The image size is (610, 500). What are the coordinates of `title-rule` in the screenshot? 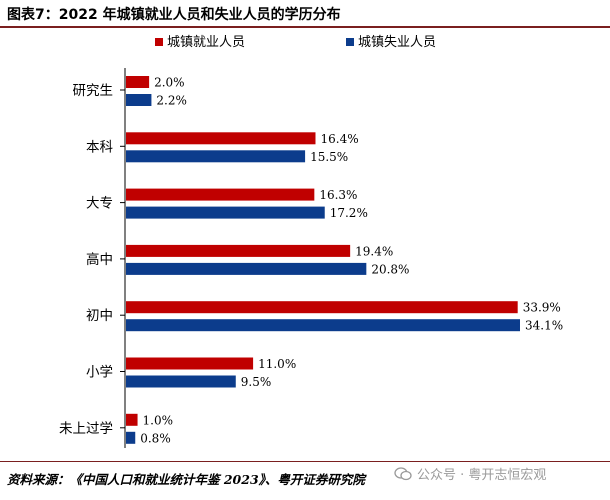 It's located at (305, 27).